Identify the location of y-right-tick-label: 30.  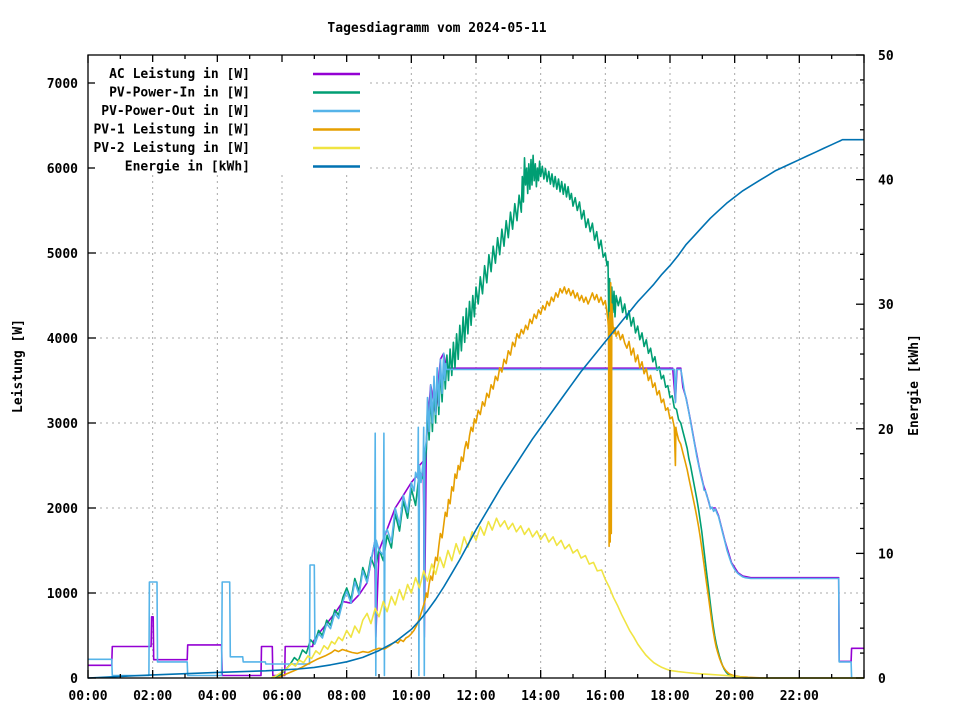
(886, 305).